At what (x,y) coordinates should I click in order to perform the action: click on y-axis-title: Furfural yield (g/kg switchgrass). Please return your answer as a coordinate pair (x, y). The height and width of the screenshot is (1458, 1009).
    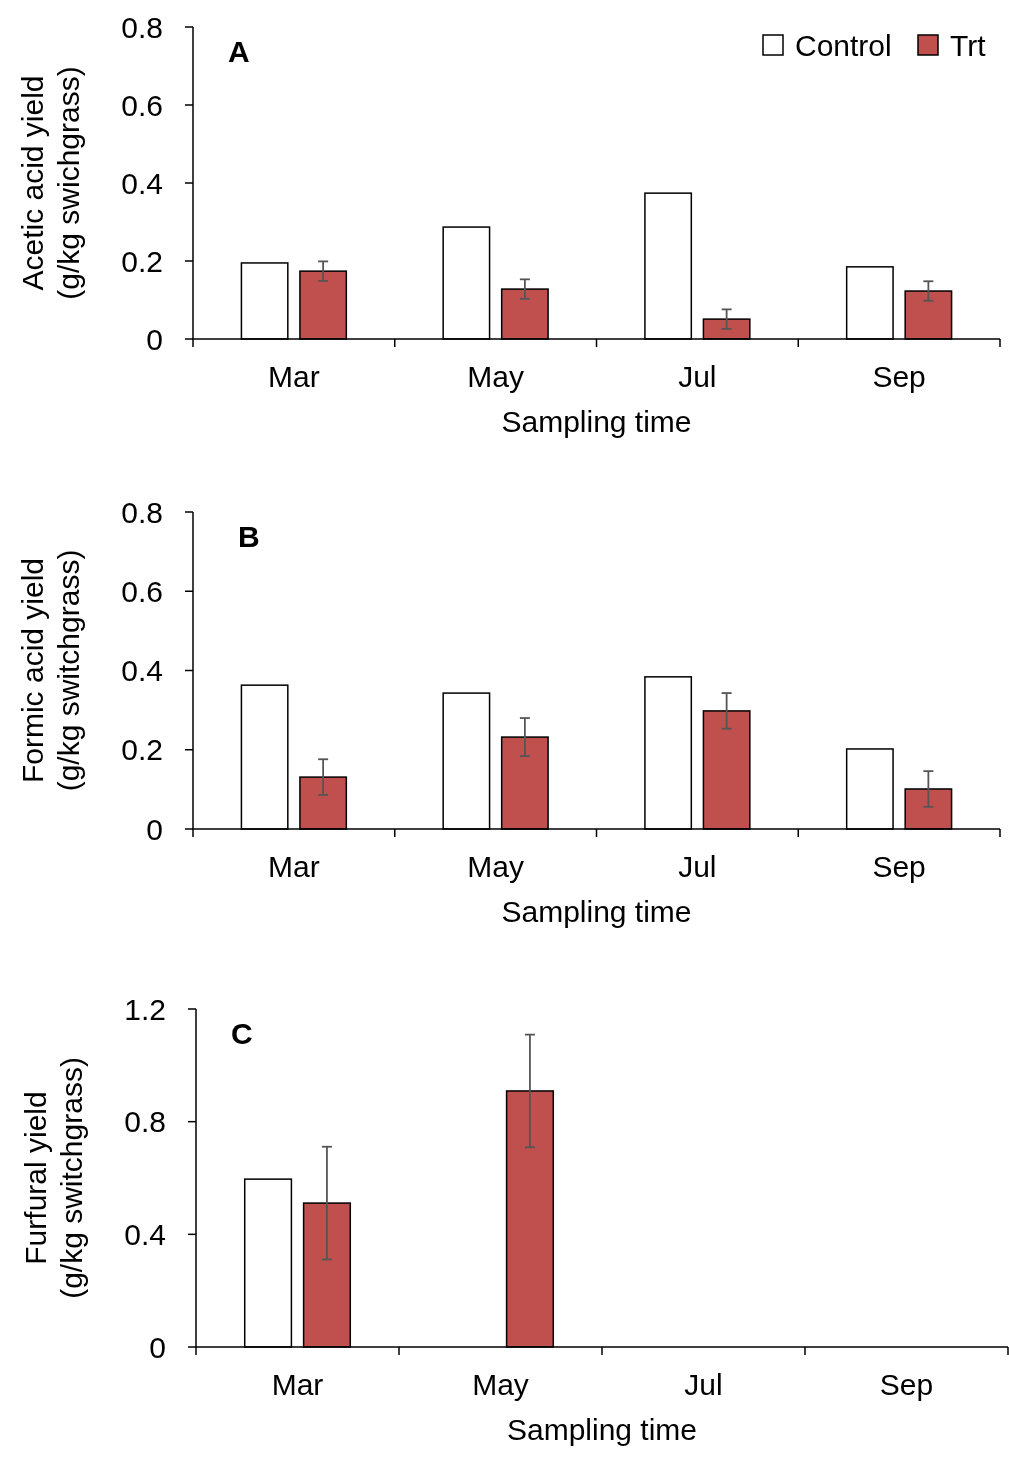
    Looking at the image, I should click on (53, 1178).